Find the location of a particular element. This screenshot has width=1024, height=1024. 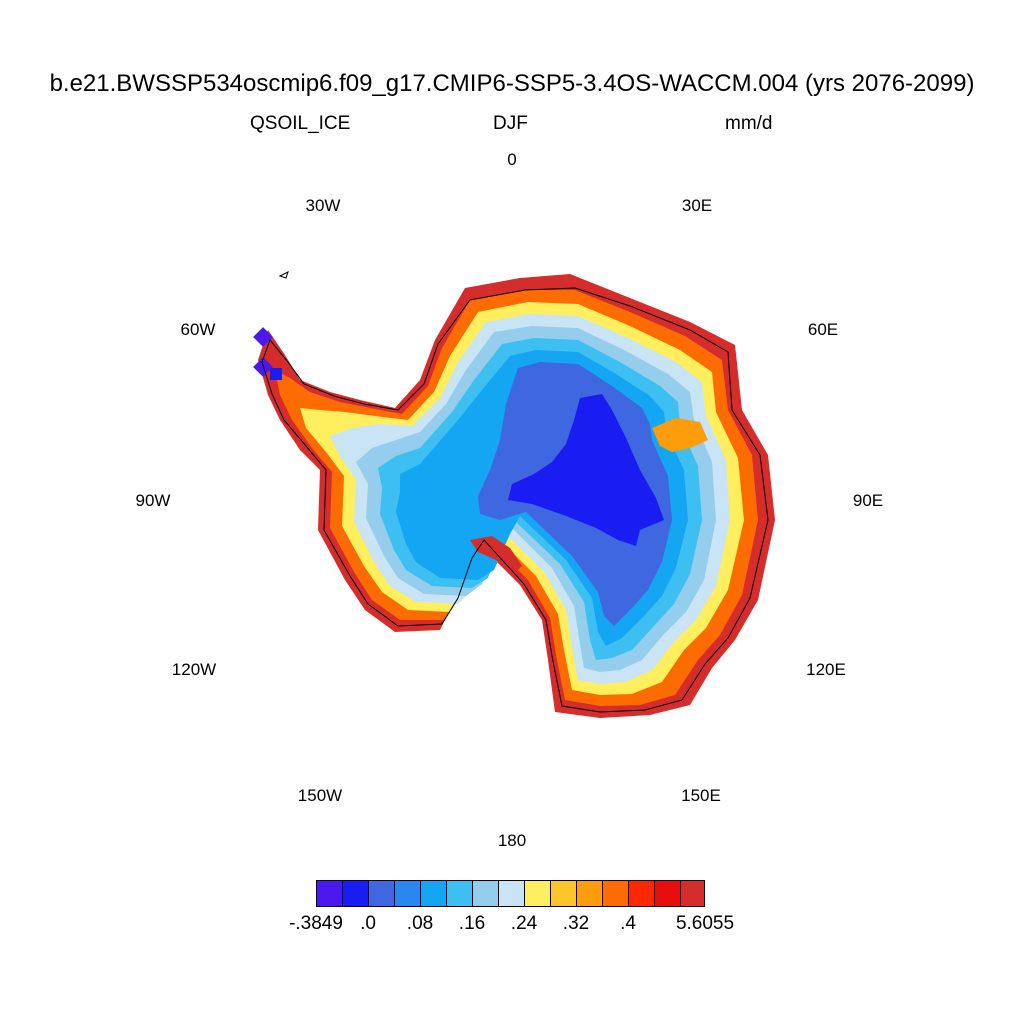

field-band-core is located at coordinates (586, 470).